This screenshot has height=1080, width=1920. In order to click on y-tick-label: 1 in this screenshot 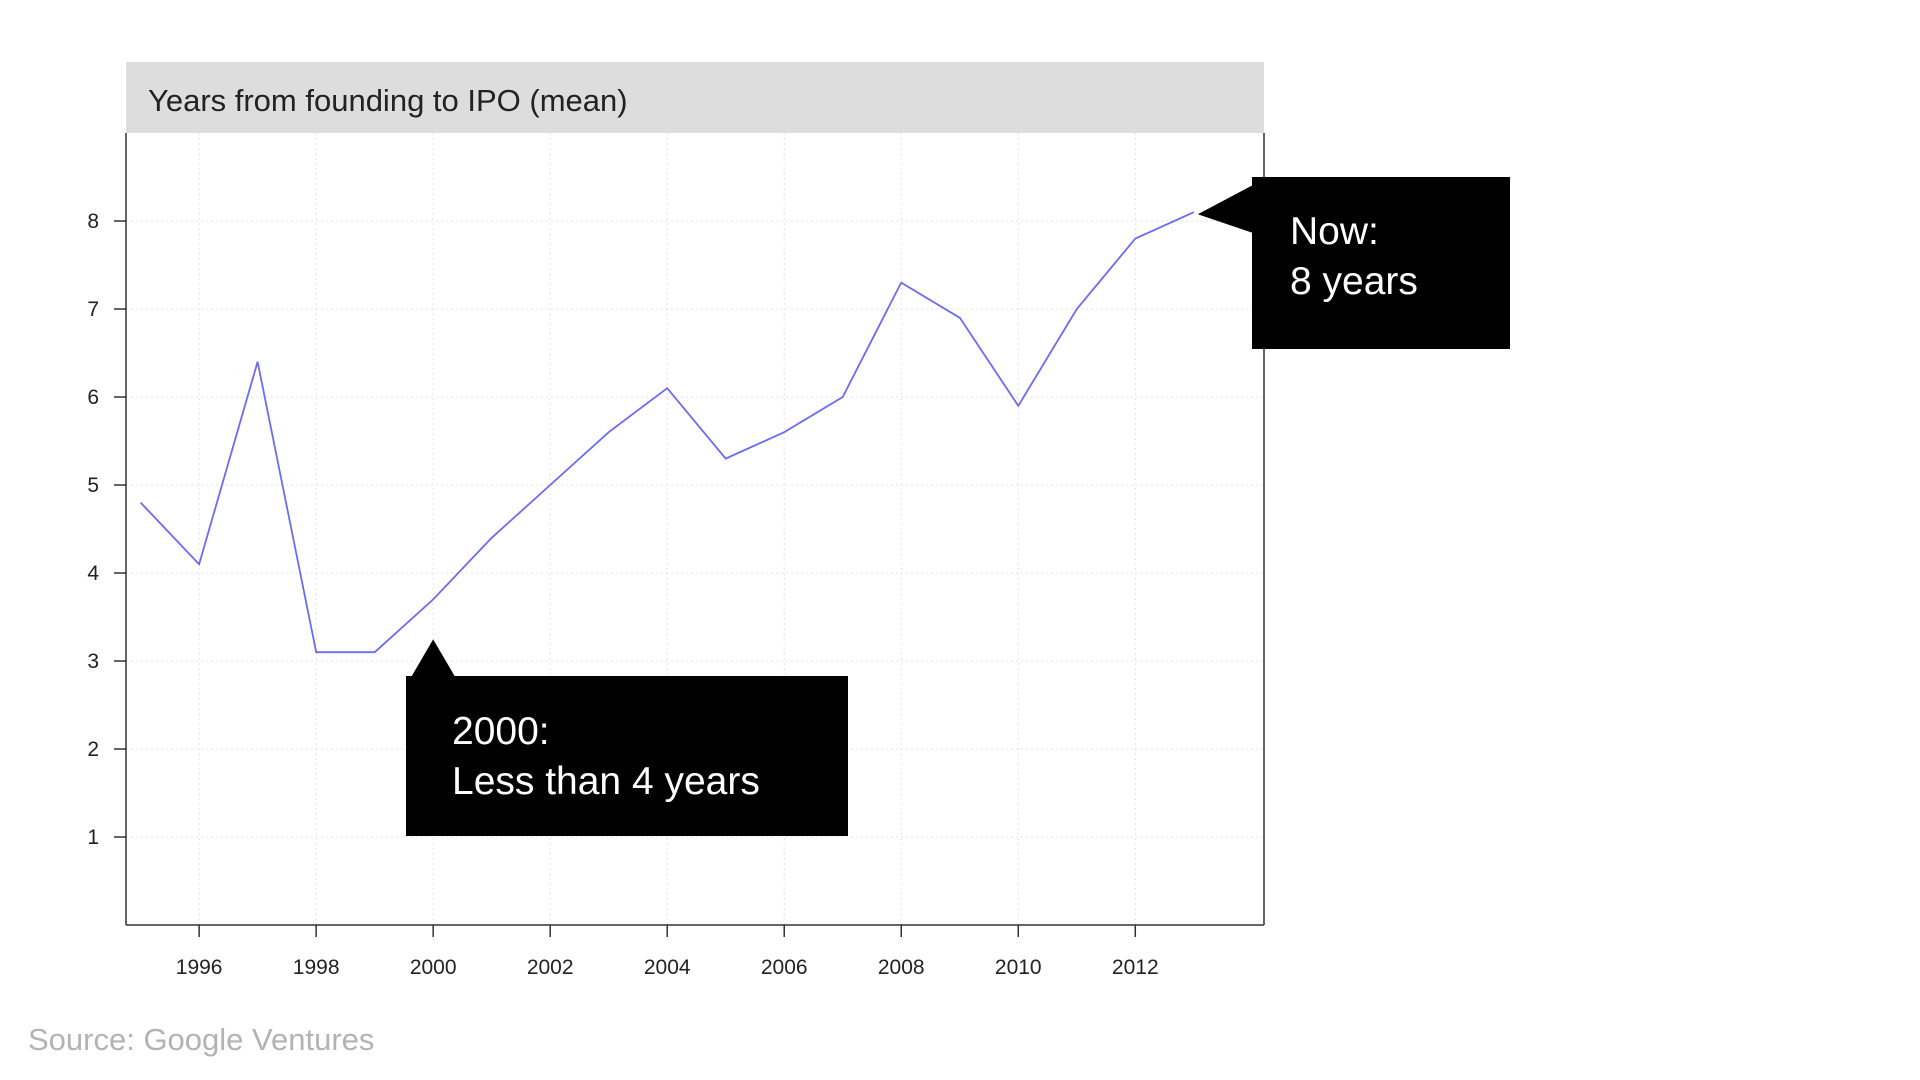, I will do `click(93, 837)`.